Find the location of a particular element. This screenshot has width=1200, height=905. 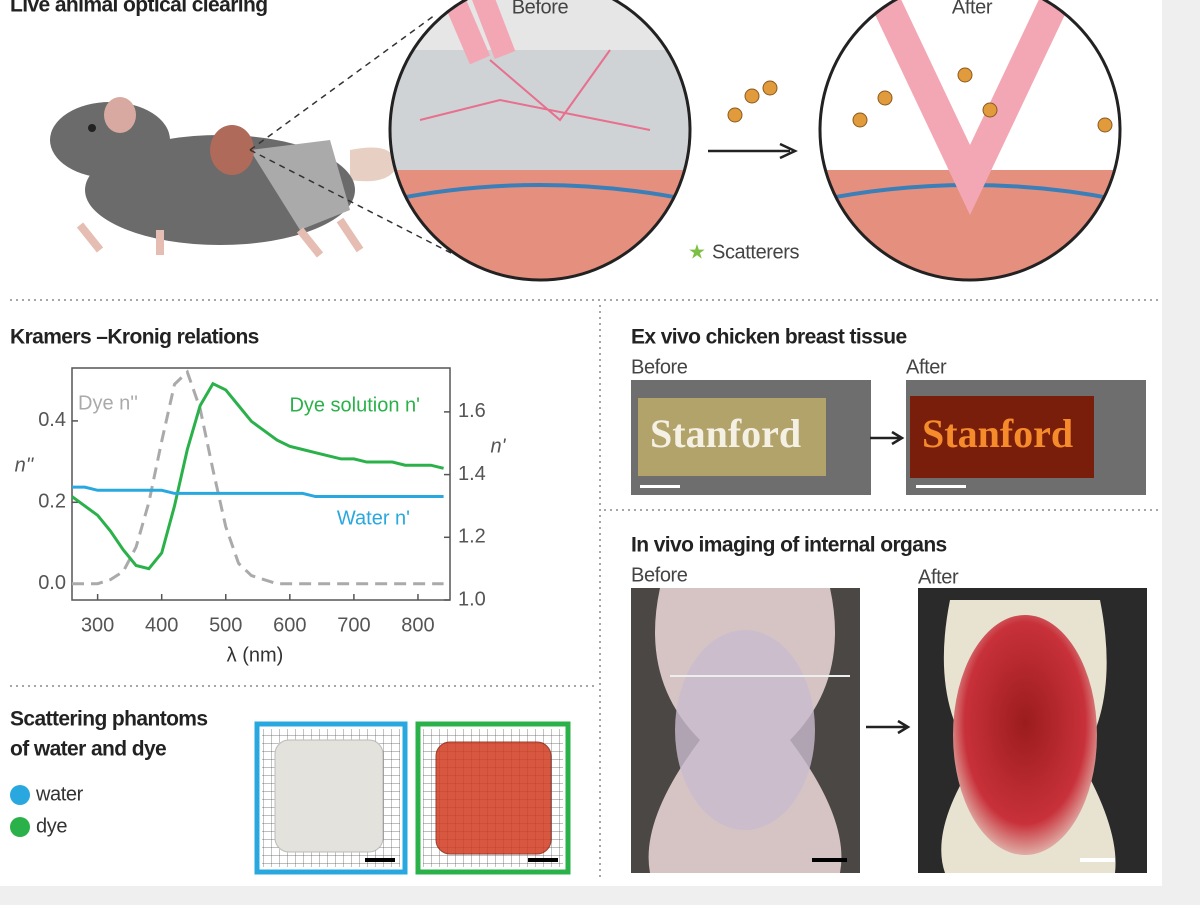

phantom-water is located at coordinates (331, 798).